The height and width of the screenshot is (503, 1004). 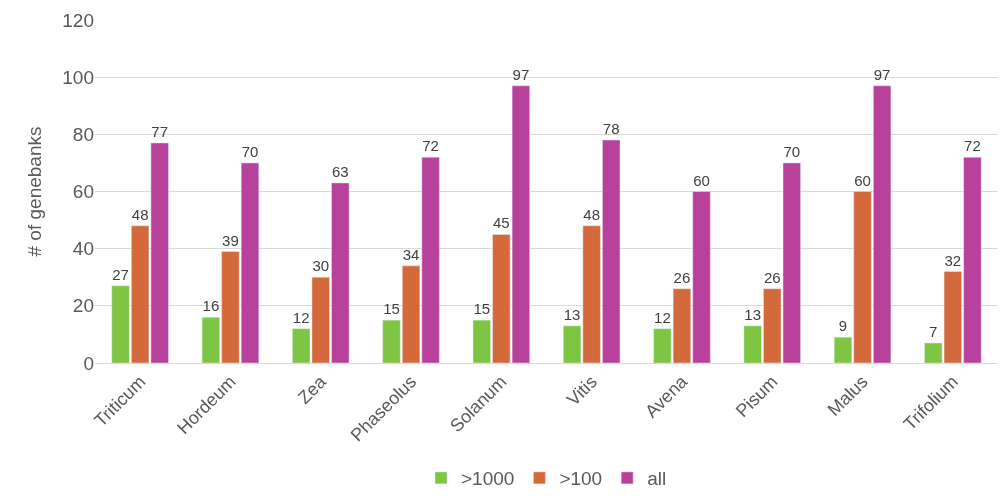 I want to click on legend-label: >1000, so click(x=488, y=479).